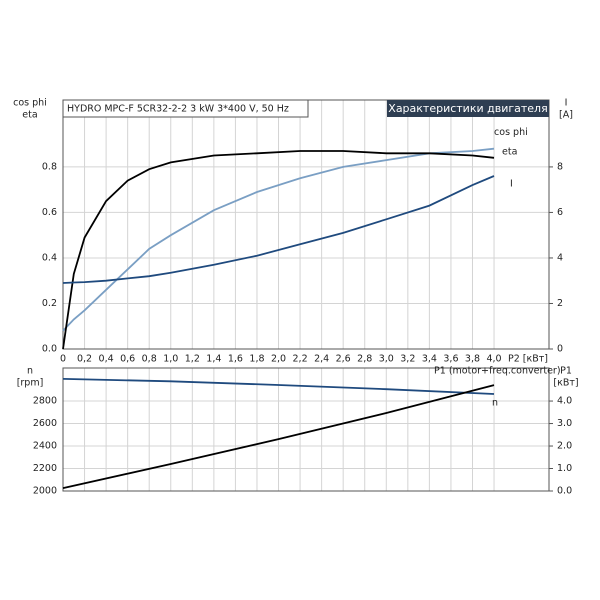 The width and height of the screenshot is (600, 600). Describe the element at coordinates (49, 212) in the screenshot. I see `y-tick-label: 0.6` at that location.